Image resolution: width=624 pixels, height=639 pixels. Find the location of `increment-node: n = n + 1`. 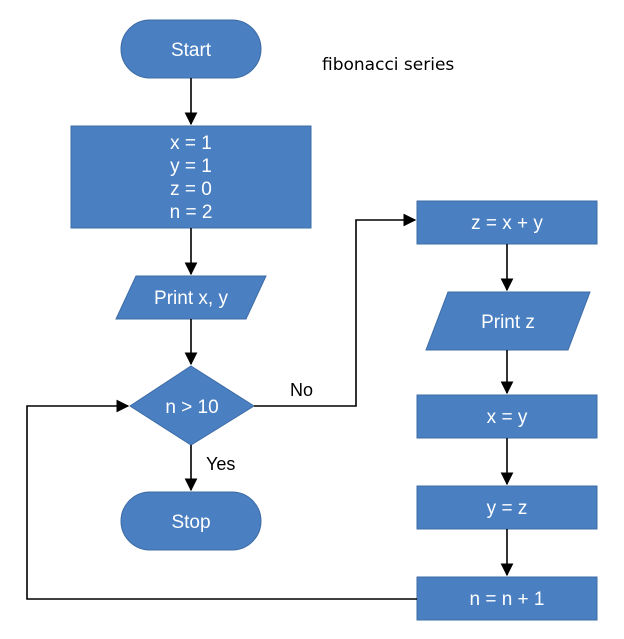

increment-node: n = n + 1 is located at coordinates (507, 598).